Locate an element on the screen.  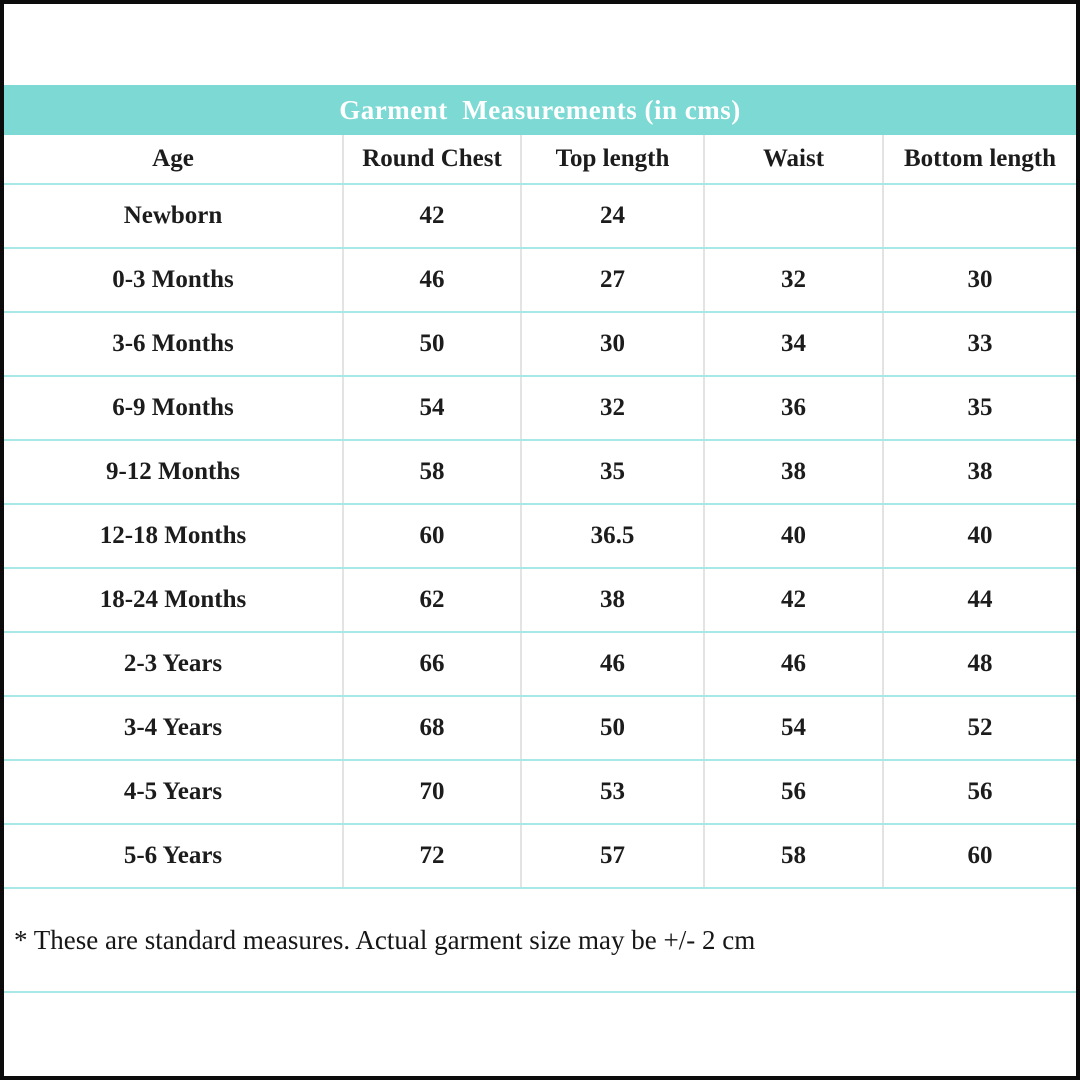
measurement-cell: 36 is located at coordinates (792, 408).